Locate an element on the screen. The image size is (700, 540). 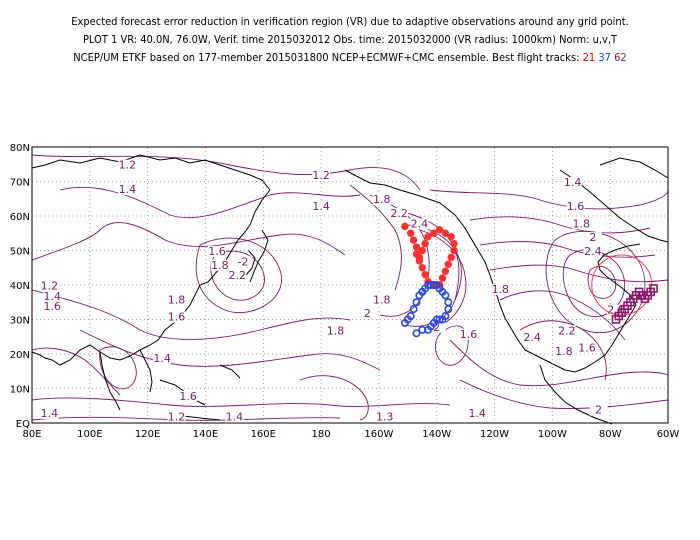
x-tick-label: 80E is located at coordinates (31, 434).